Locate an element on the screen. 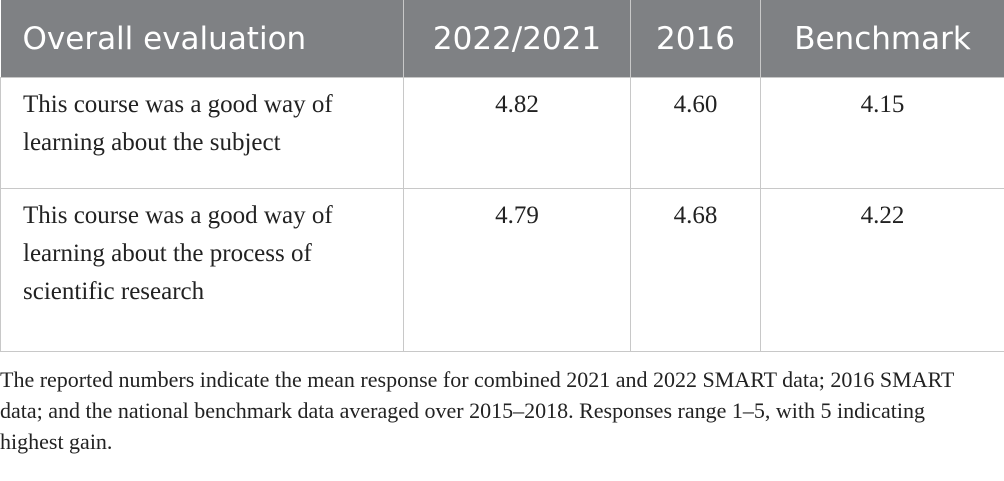 This screenshot has width=1004, height=481. cell: 4.60 is located at coordinates (695, 133).